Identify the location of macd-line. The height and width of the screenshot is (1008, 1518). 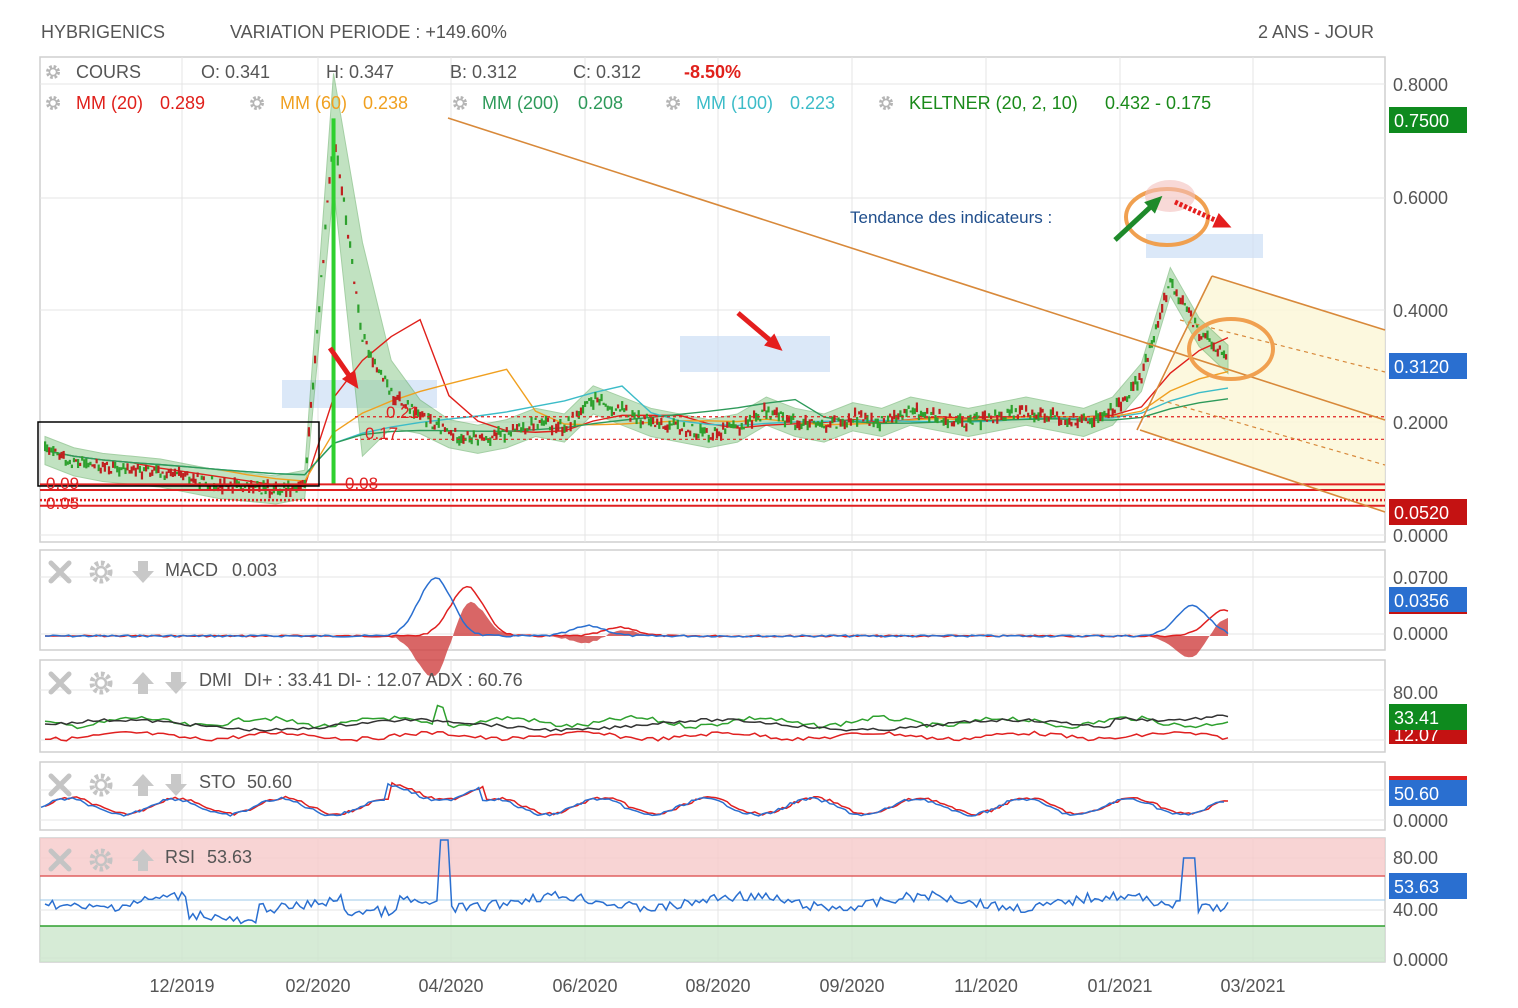
(636, 607).